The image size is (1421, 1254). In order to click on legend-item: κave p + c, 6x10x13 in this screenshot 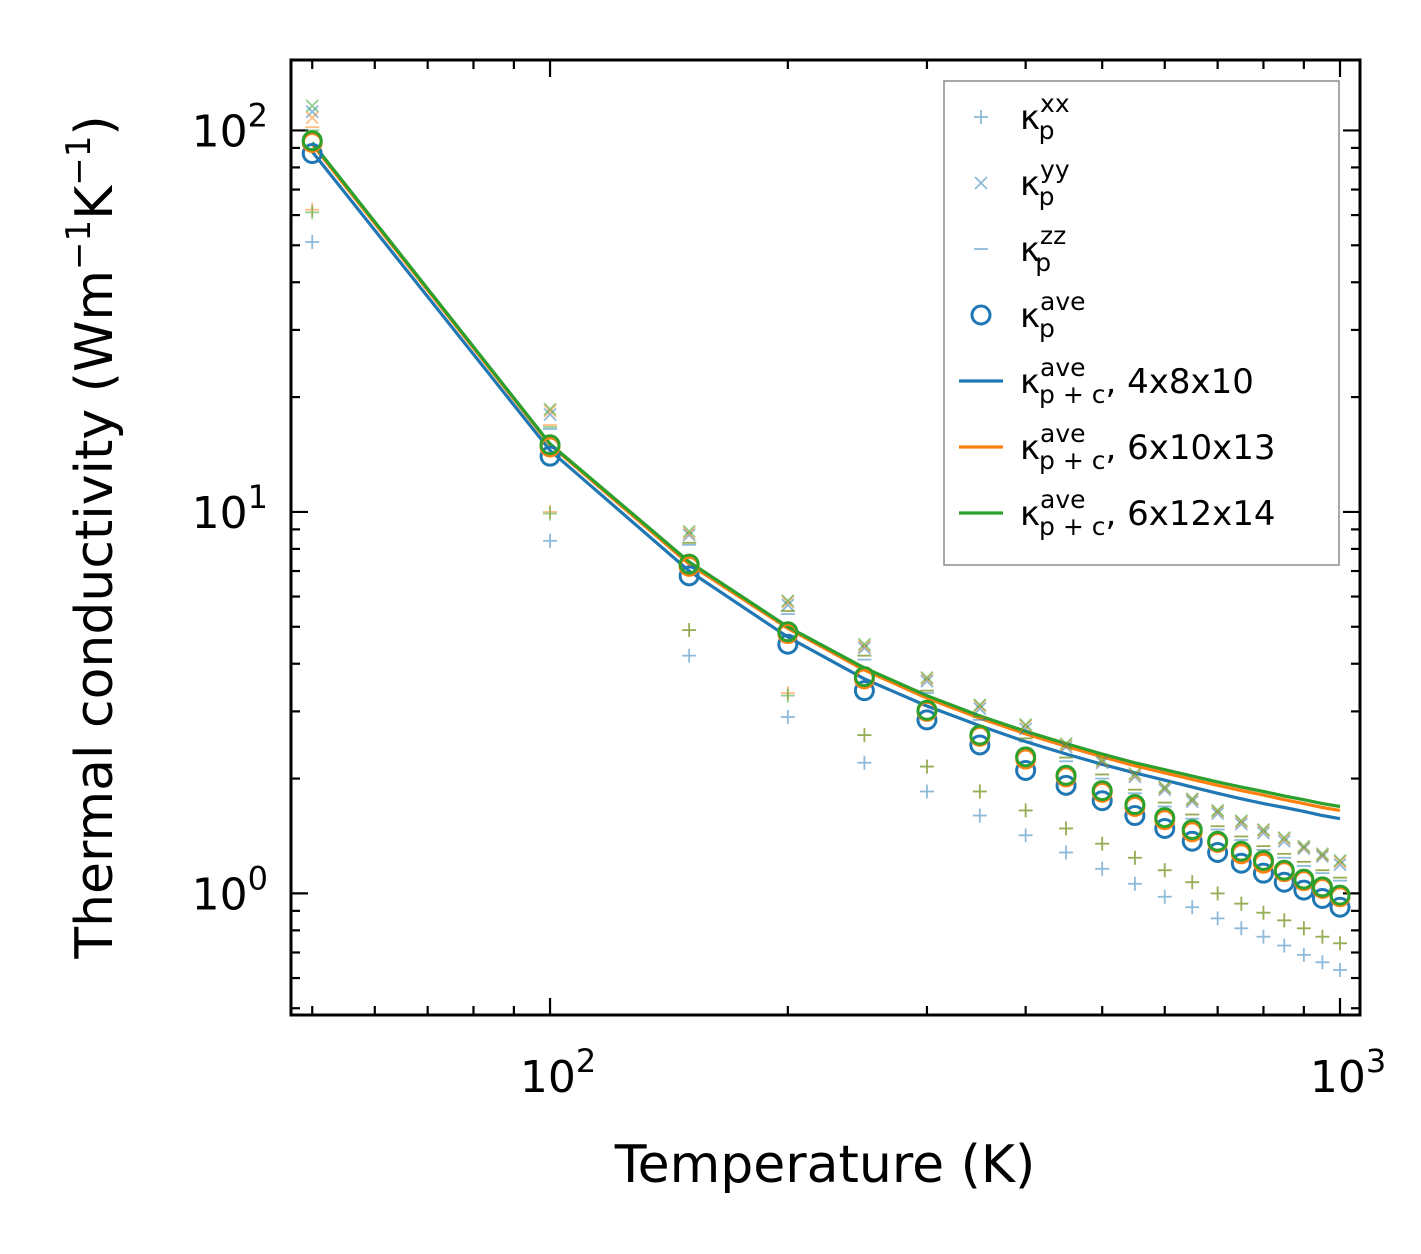, I will do `click(1117, 447)`.